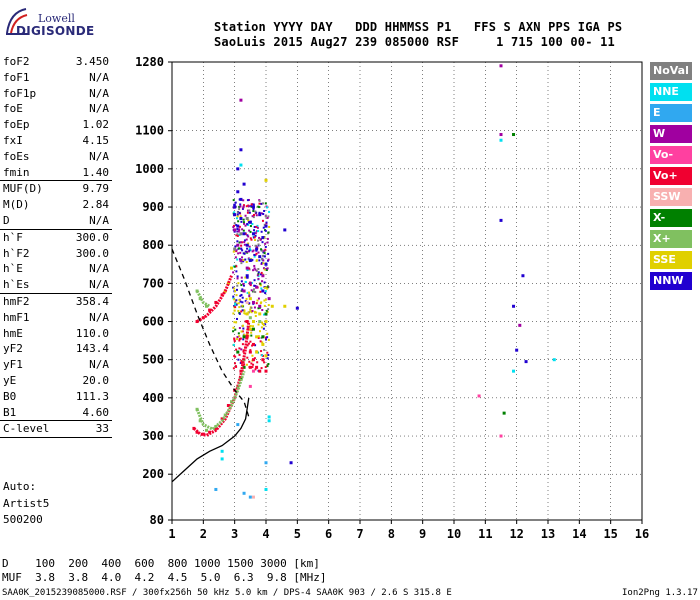  What do you see at coordinates (671, 218) in the screenshot?
I see `legend-item: X-` at bounding box center [671, 218].